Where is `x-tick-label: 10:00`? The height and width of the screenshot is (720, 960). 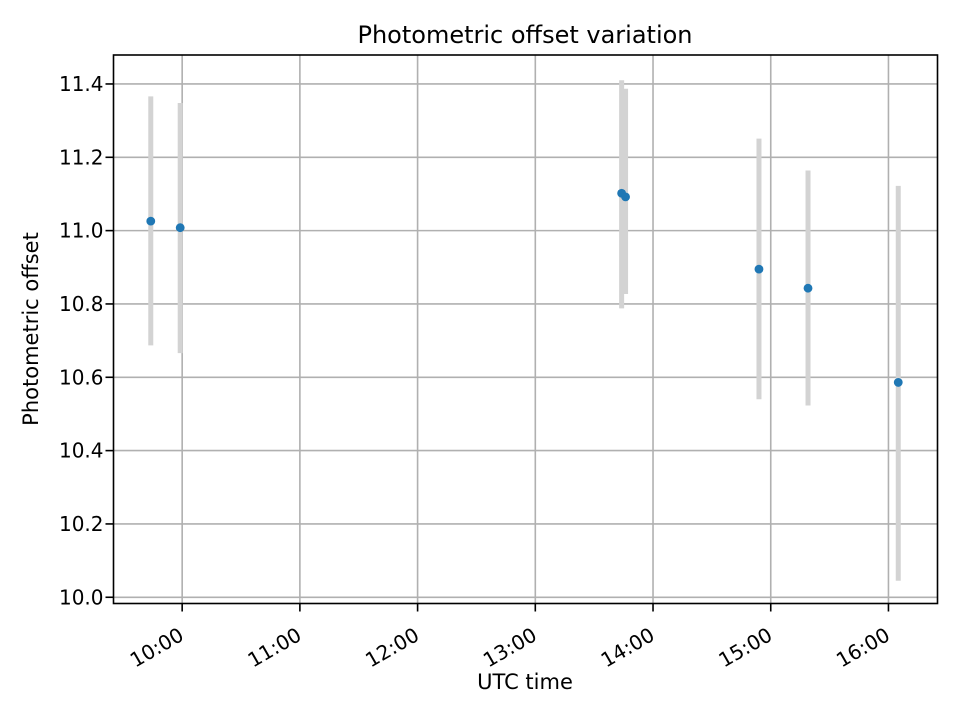
x-tick-label: 10:00 is located at coordinates (157, 648).